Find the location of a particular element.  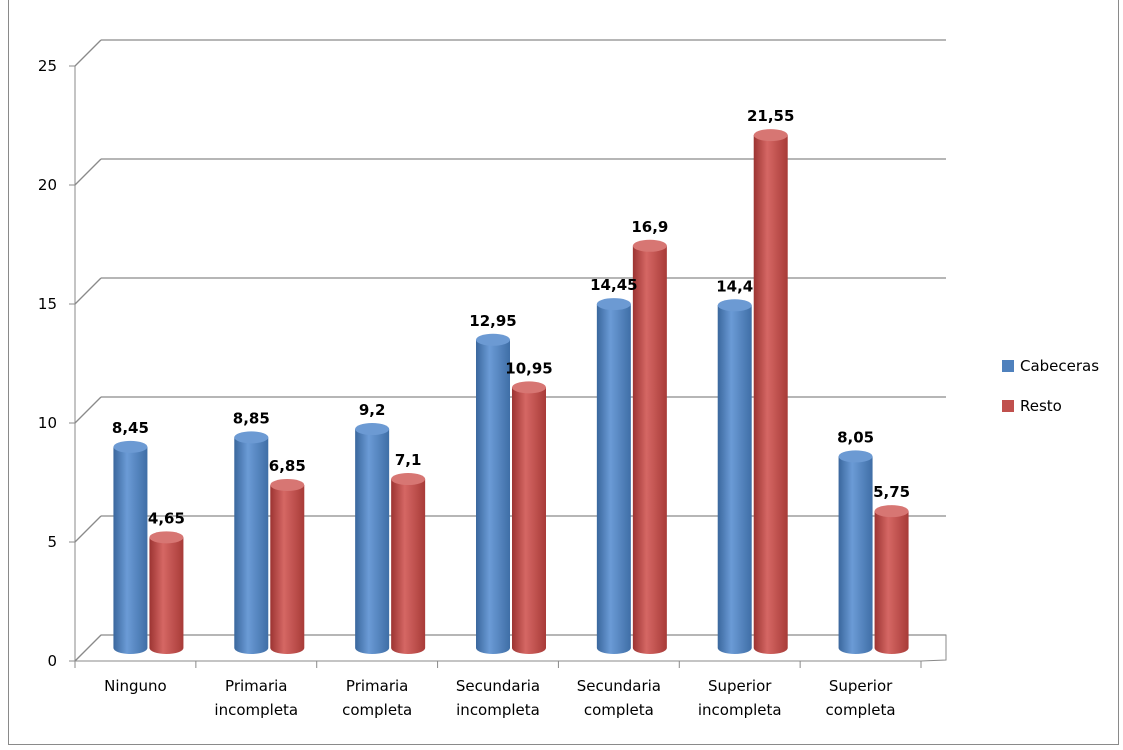

y-tick-label: 10 is located at coordinates (47, 423).